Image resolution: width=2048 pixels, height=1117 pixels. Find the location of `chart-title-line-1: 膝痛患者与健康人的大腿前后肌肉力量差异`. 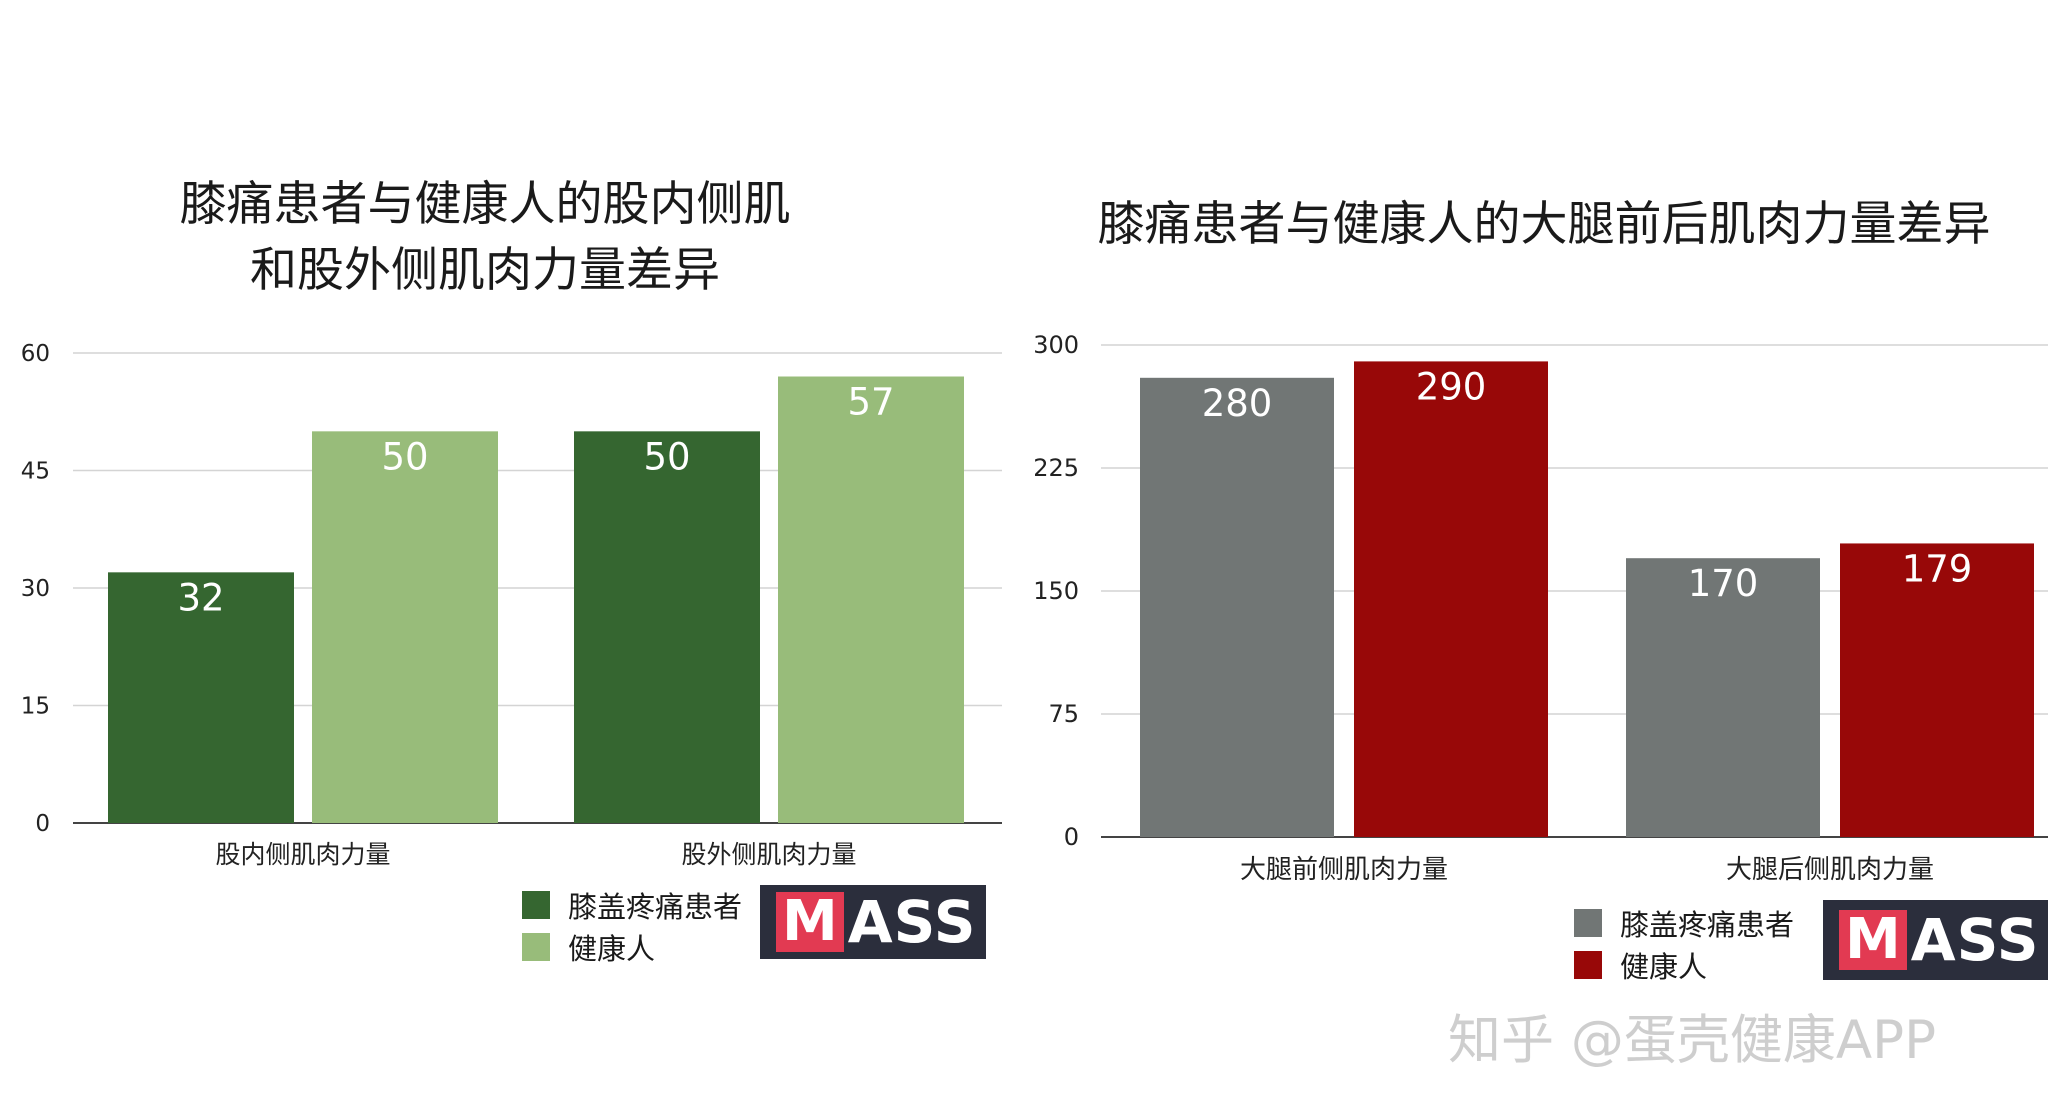

chart-title-line-1: 膝痛患者与健康人的大腿前后肌肉力量差异 is located at coordinates (1544, 224).